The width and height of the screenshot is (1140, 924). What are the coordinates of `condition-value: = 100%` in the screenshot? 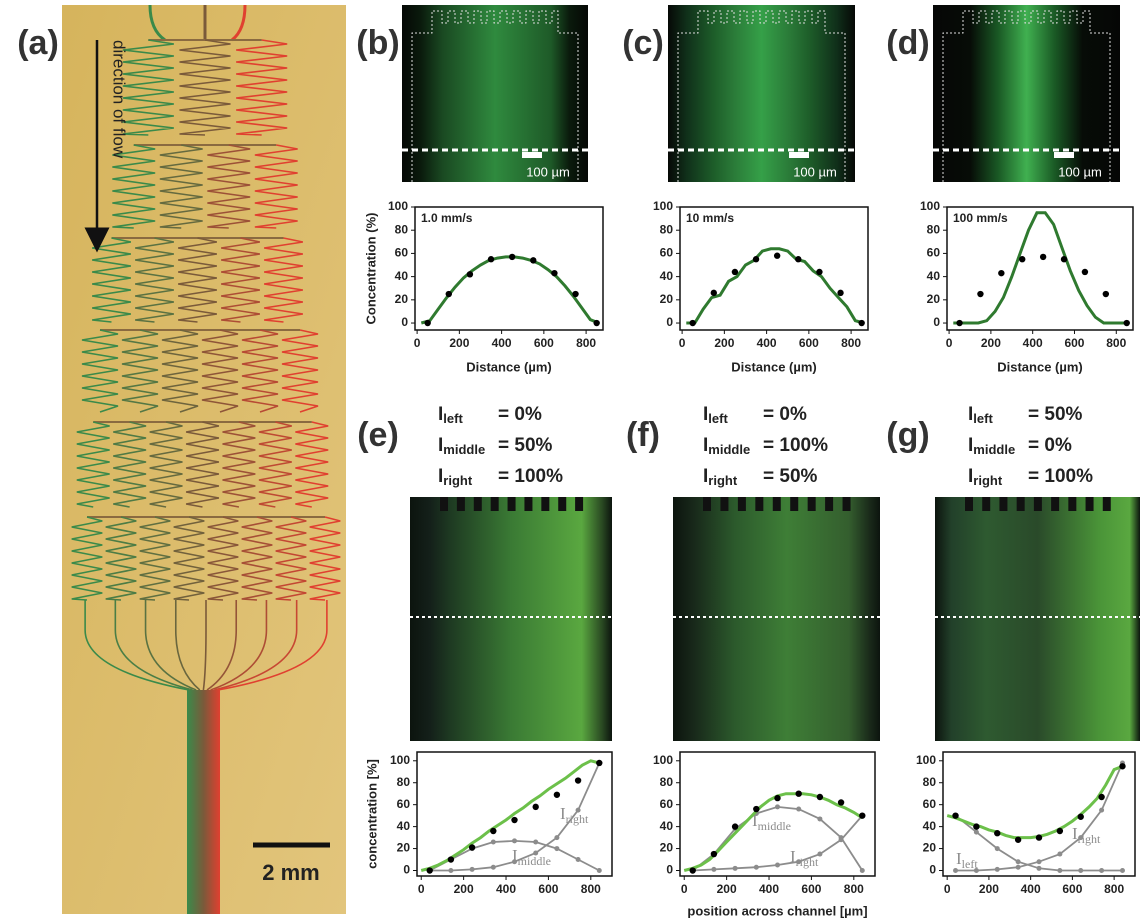 It's located at (795, 445).